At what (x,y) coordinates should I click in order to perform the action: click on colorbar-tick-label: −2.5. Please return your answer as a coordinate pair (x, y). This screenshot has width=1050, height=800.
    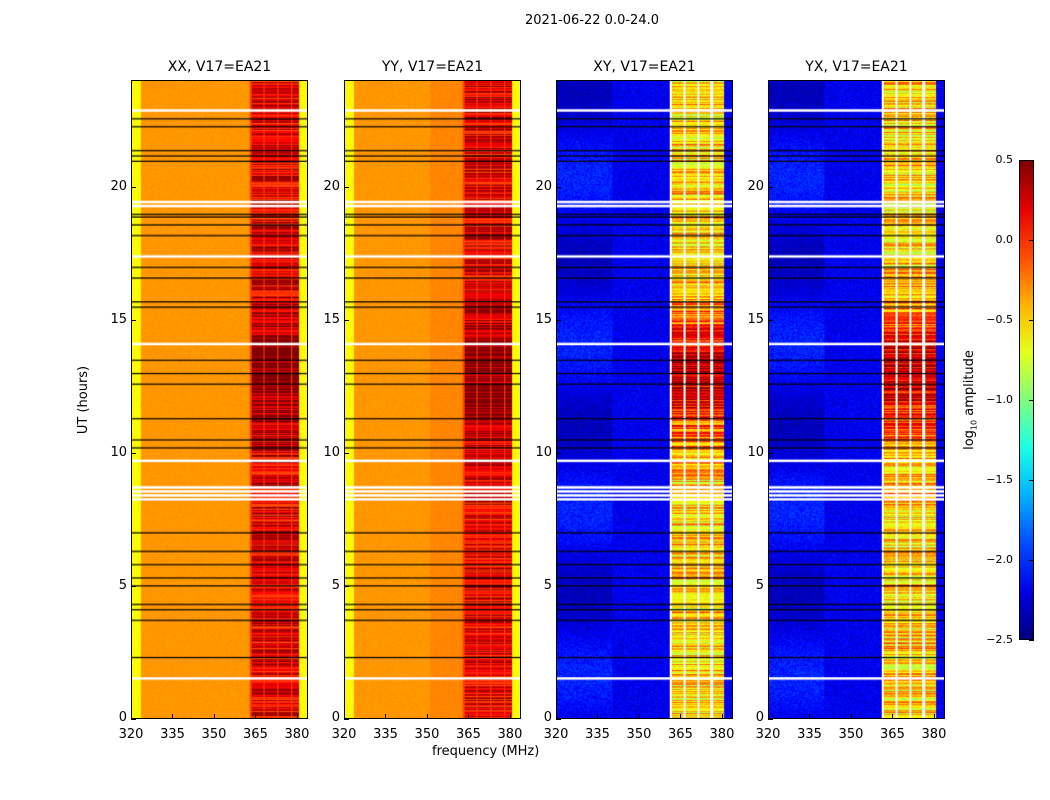
    Looking at the image, I should click on (999, 639).